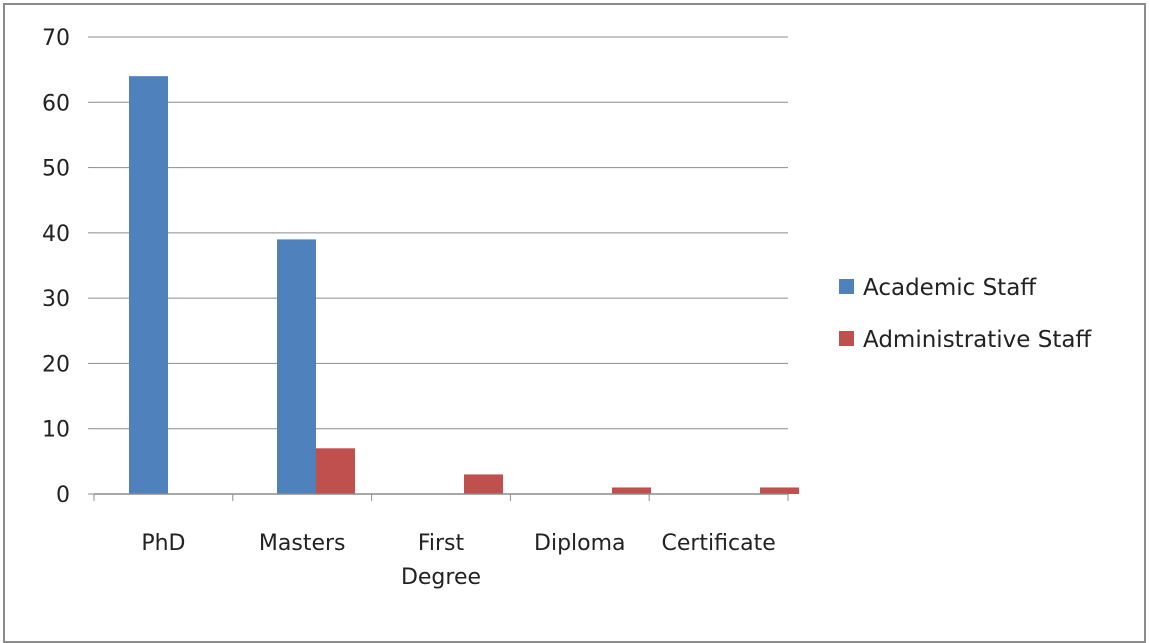 The image size is (1150, 643). Describe the element at coordinates (846, 286) in the screenshot. I see `legend-swatch-academic-staff` at that location.